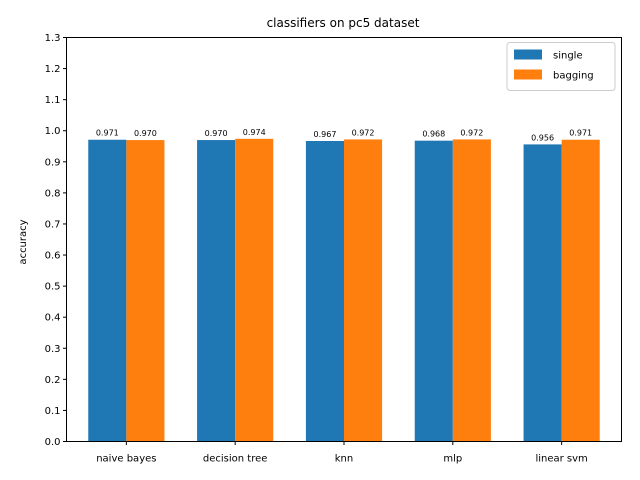  Describe the element at coordinates (325, 134) in the screenshot. I see `data-label-single-2: 0.967` at that location.